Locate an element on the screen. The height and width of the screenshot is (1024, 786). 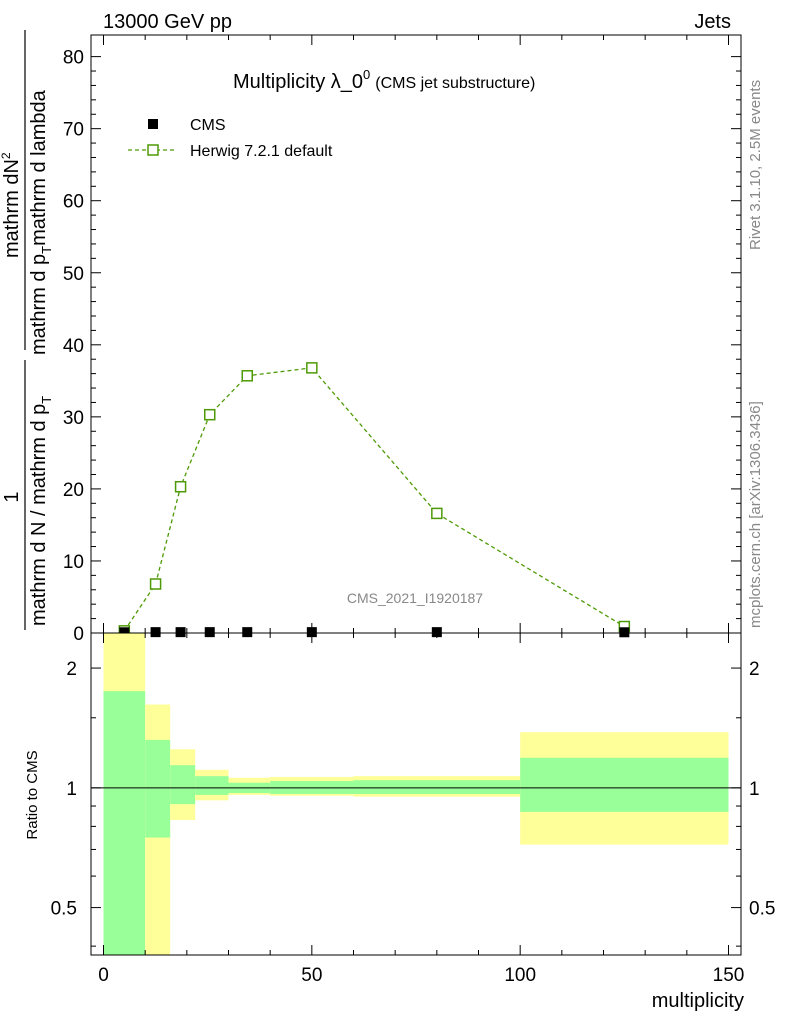
y-label-numerator: mathrm dN2 is located at coordinates (11, 205).